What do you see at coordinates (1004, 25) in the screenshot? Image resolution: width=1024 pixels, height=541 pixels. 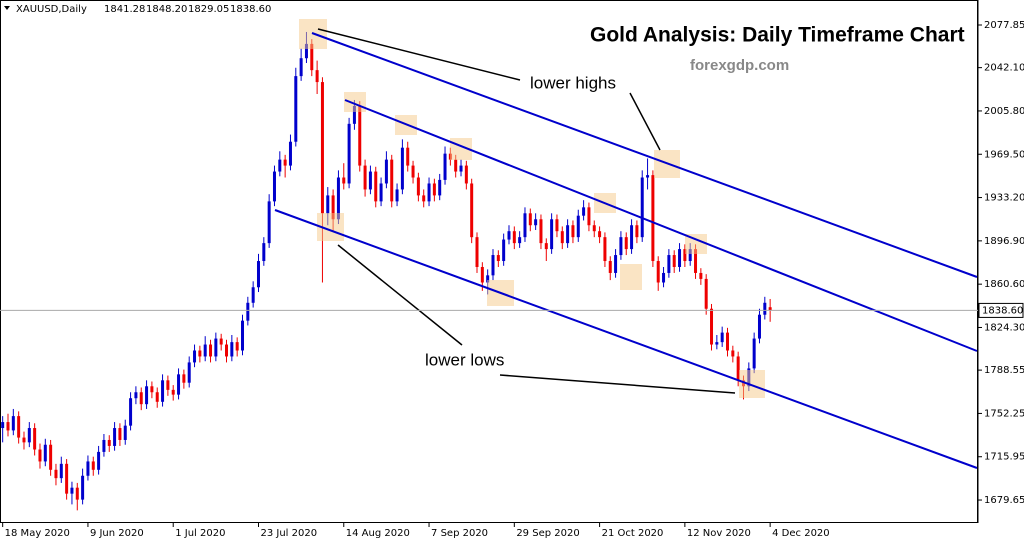 I see `y-tick-label: 2077.85` at bounding box center [1004, 25].